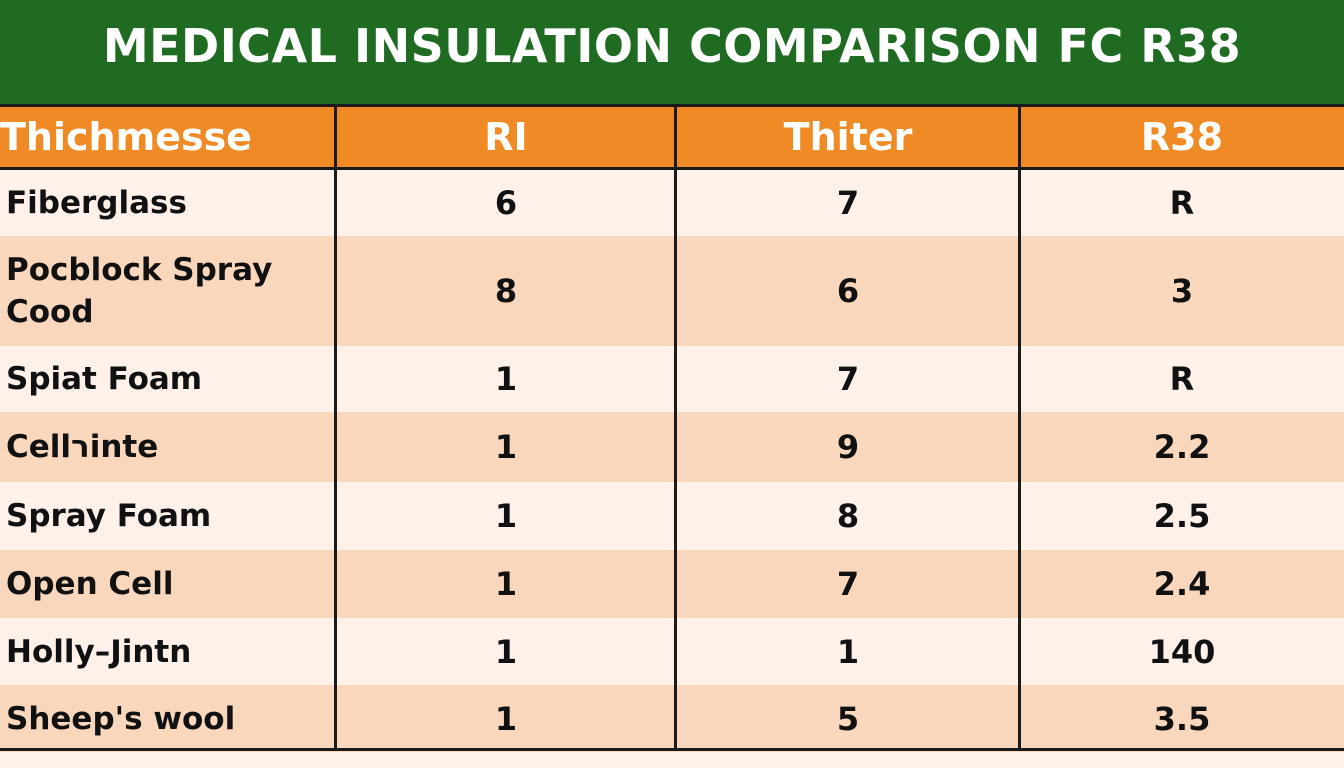  I want to click on table-cell: 3.5, so click(1182, 718).